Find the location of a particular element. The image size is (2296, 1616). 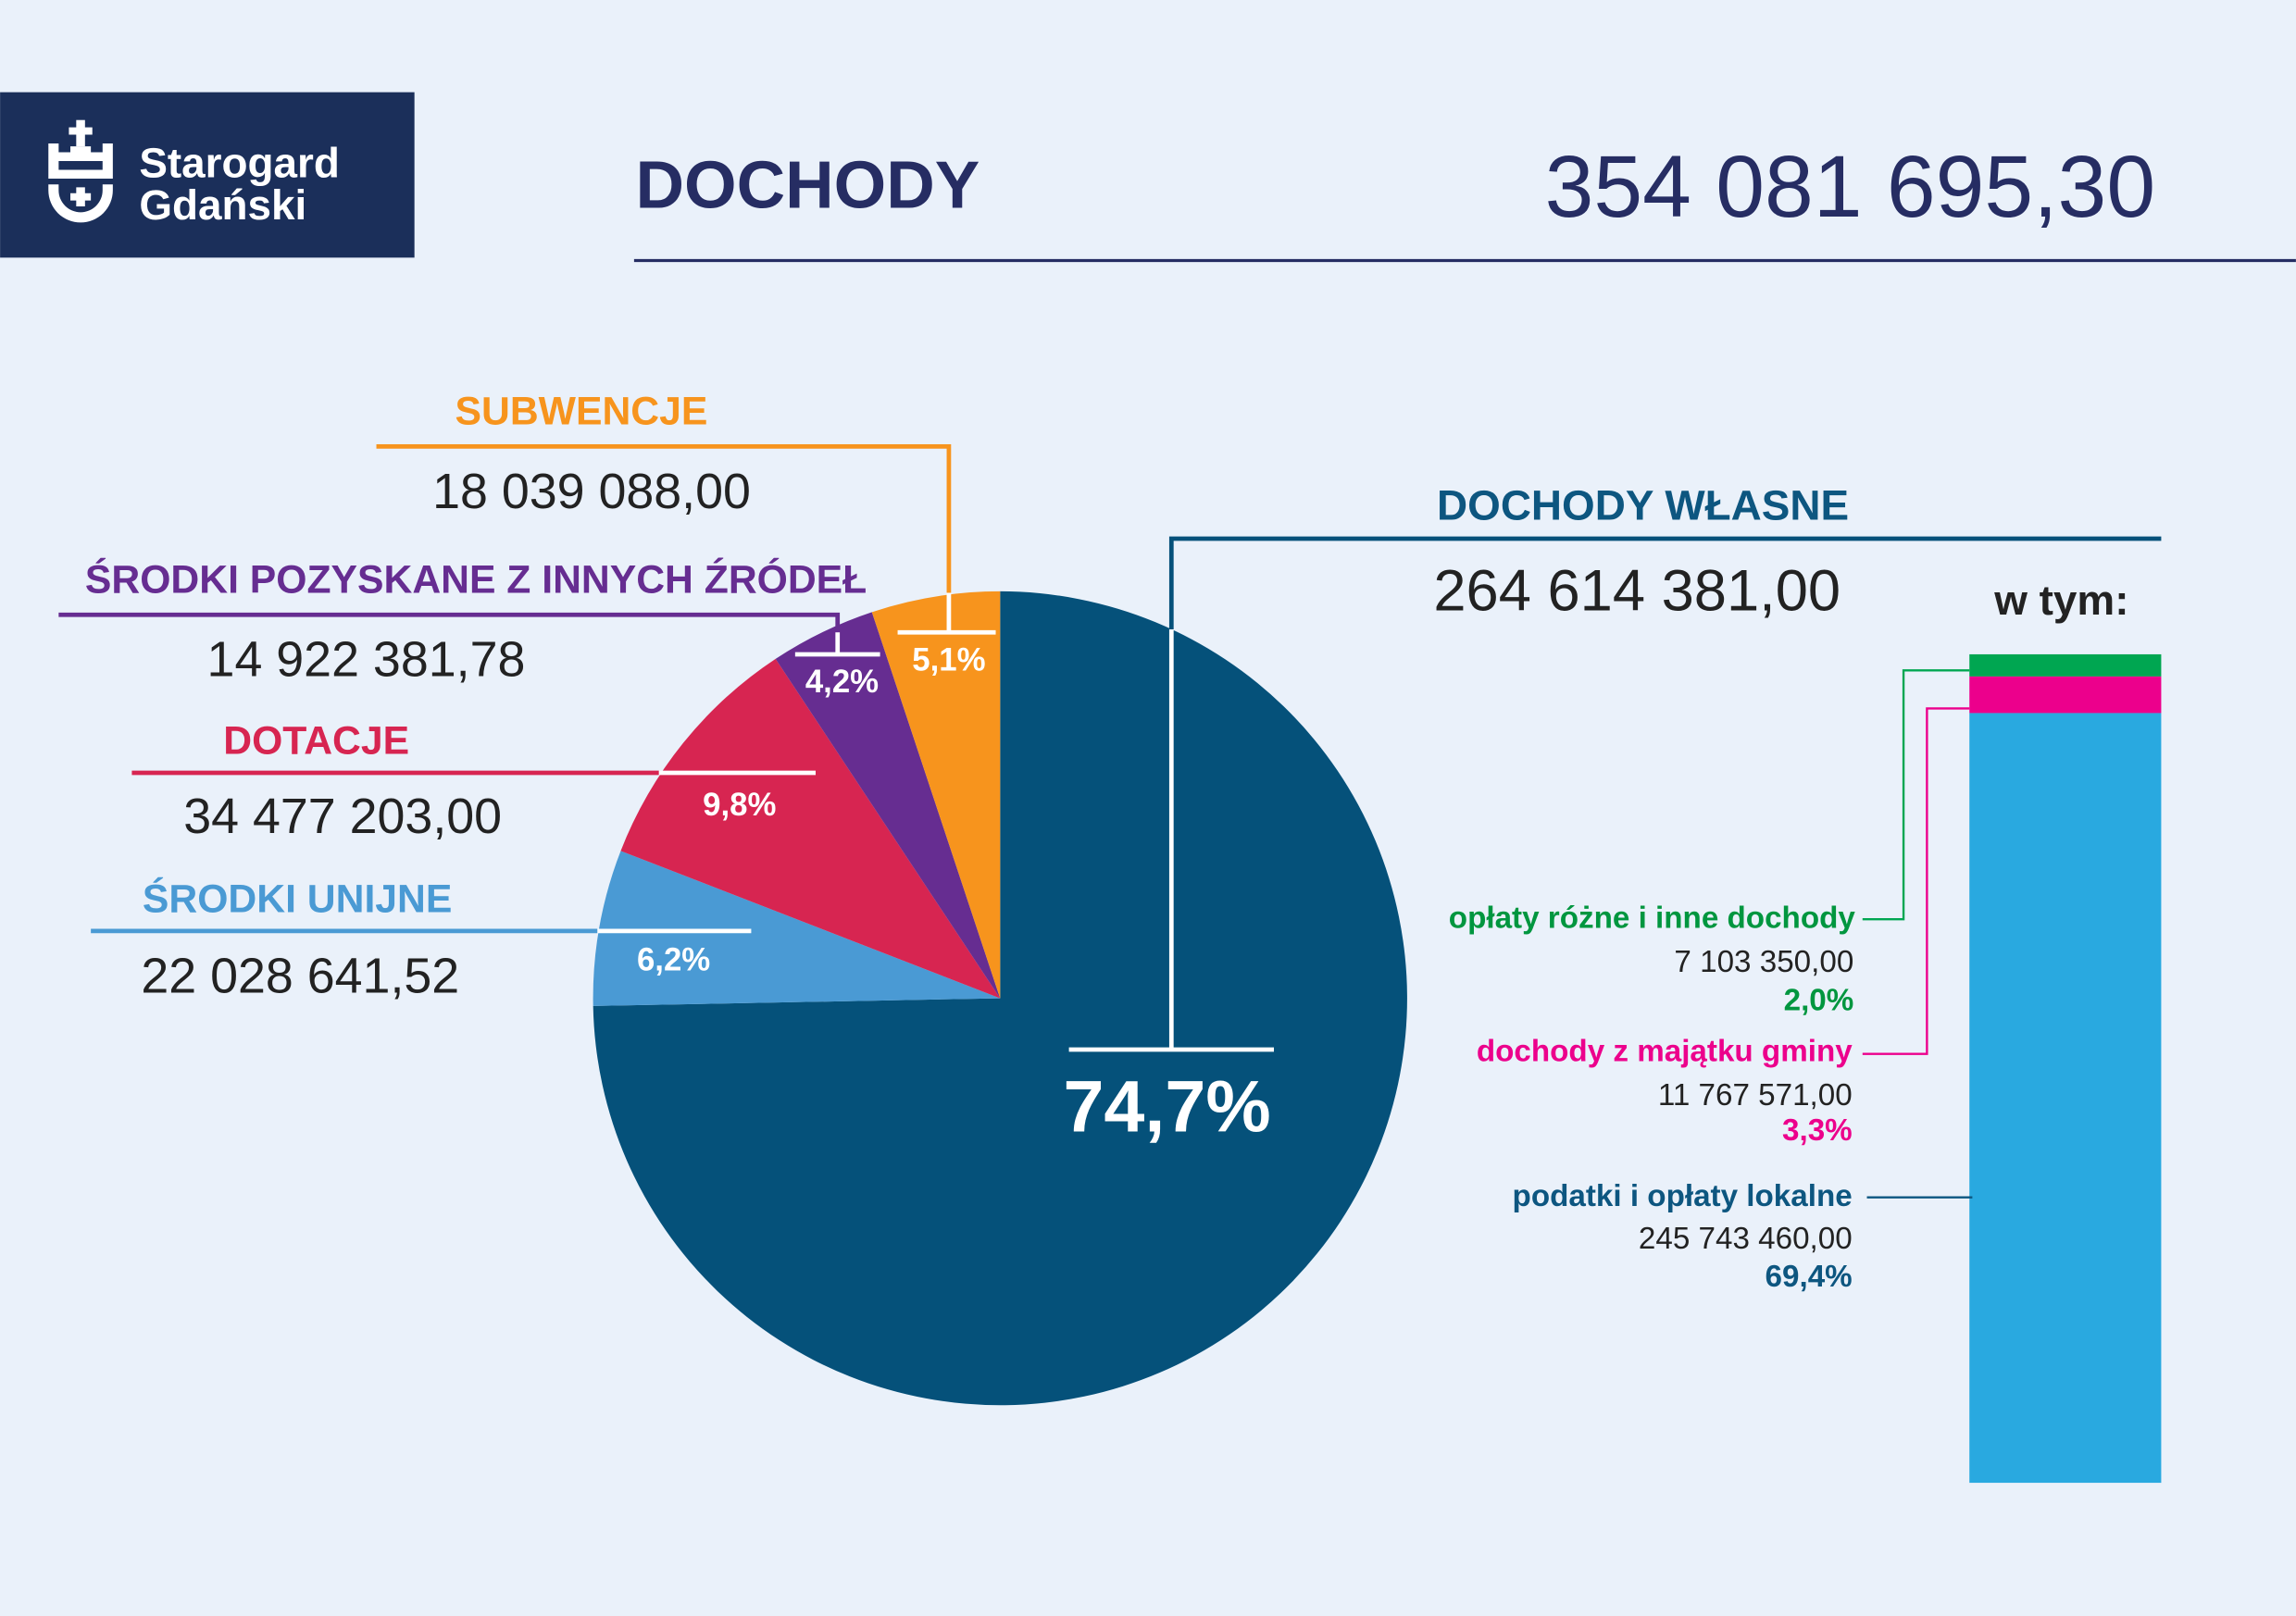

stacked-bar is located at coordinates (2065, 1068).